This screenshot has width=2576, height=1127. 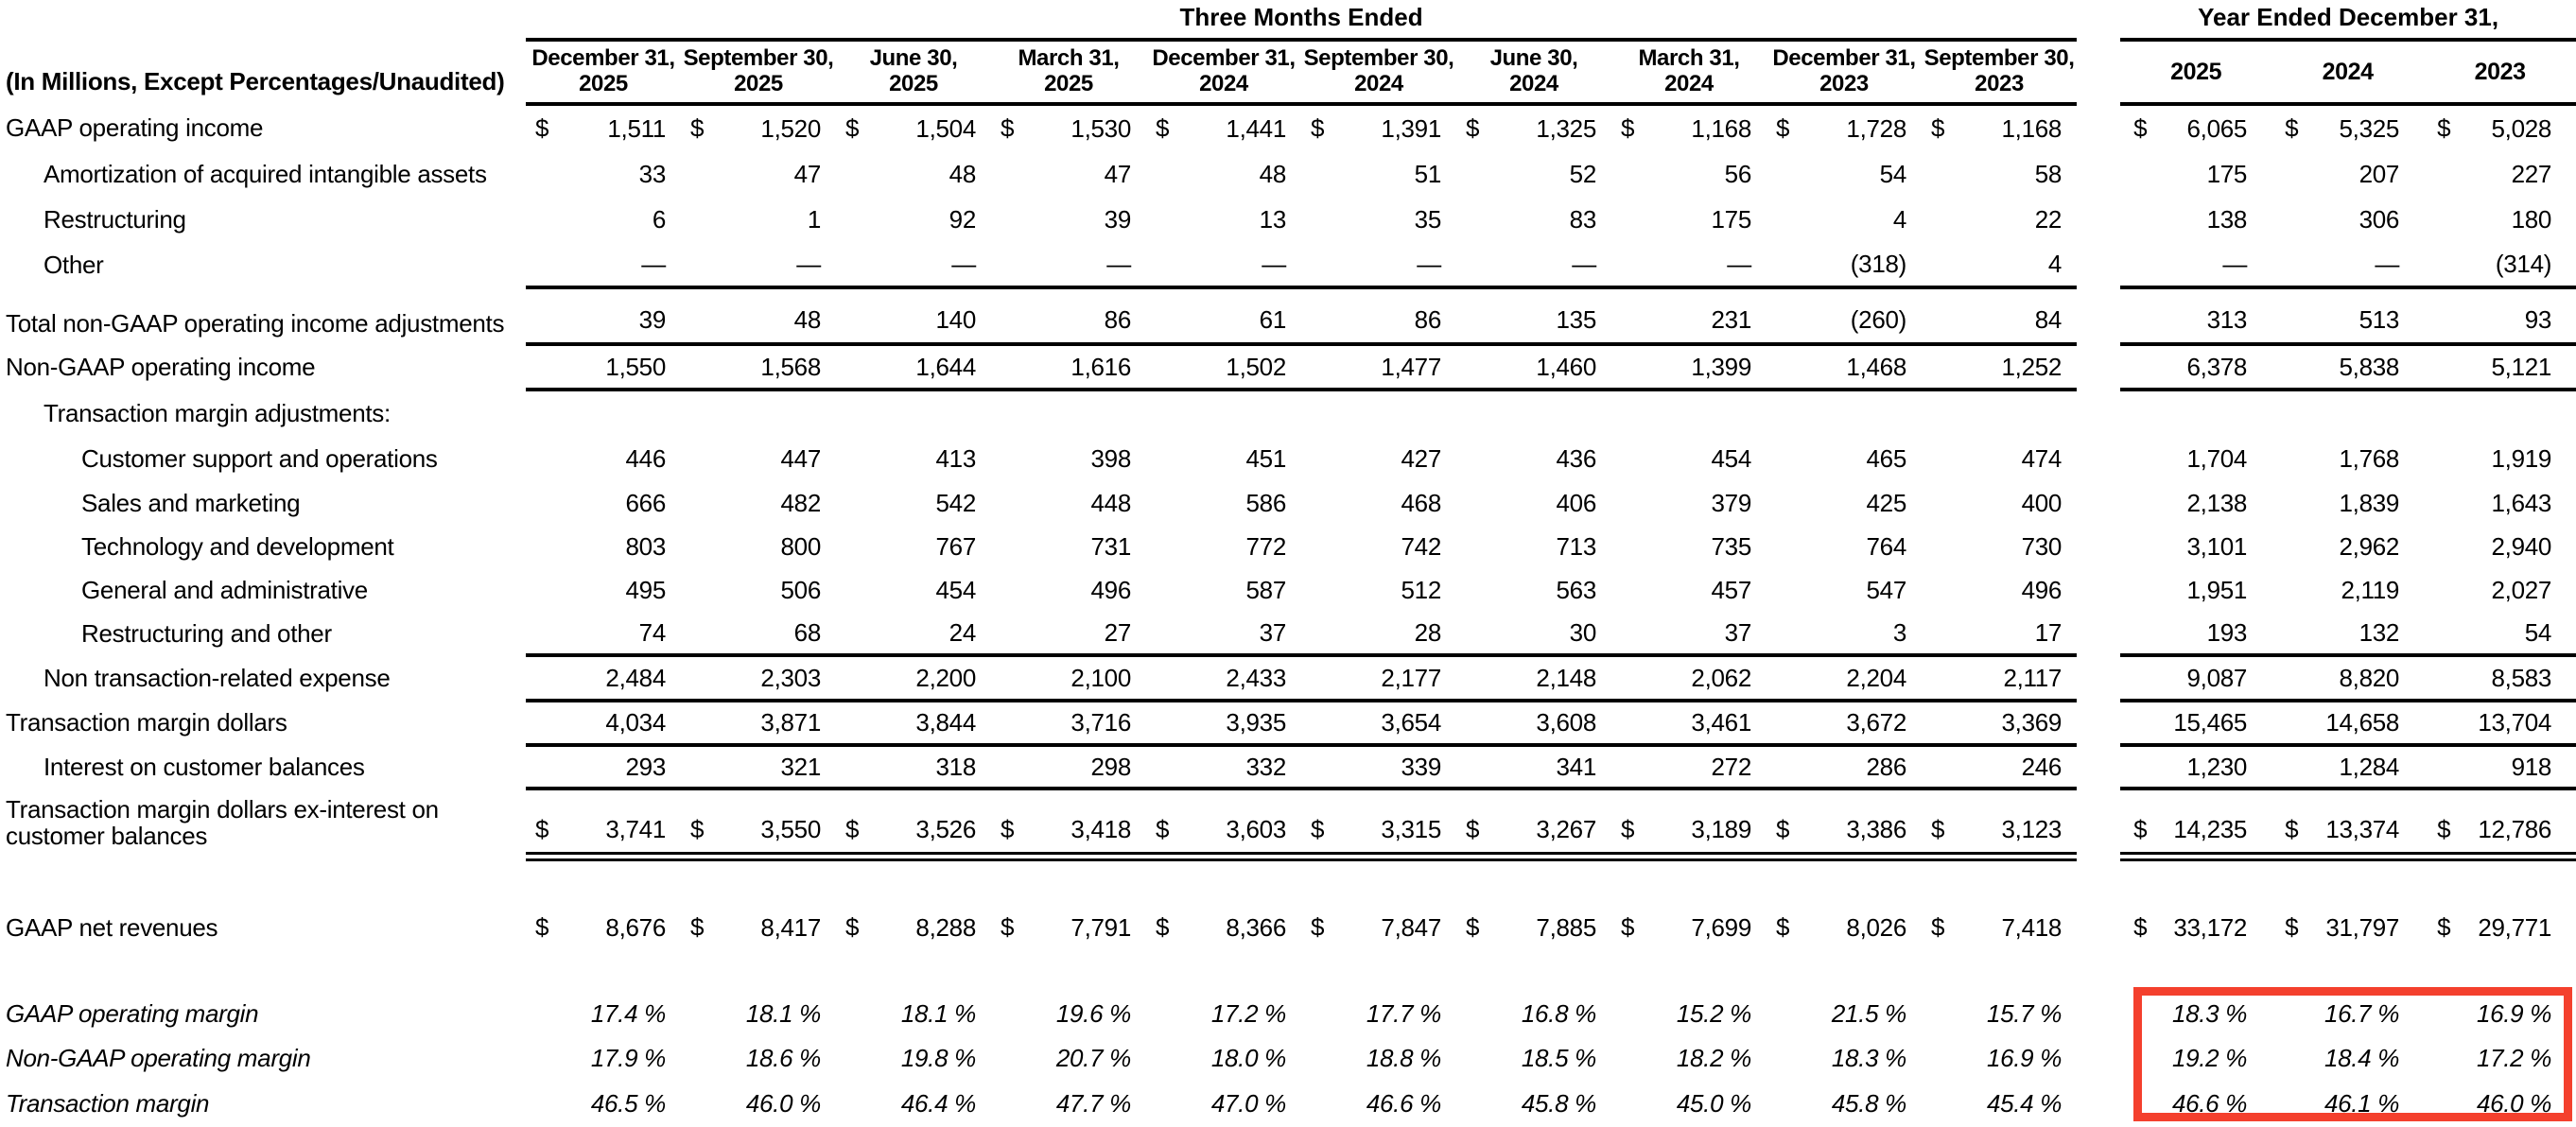 I want to click on year-value-cell: 1,768, so click(x=2347, y=459).